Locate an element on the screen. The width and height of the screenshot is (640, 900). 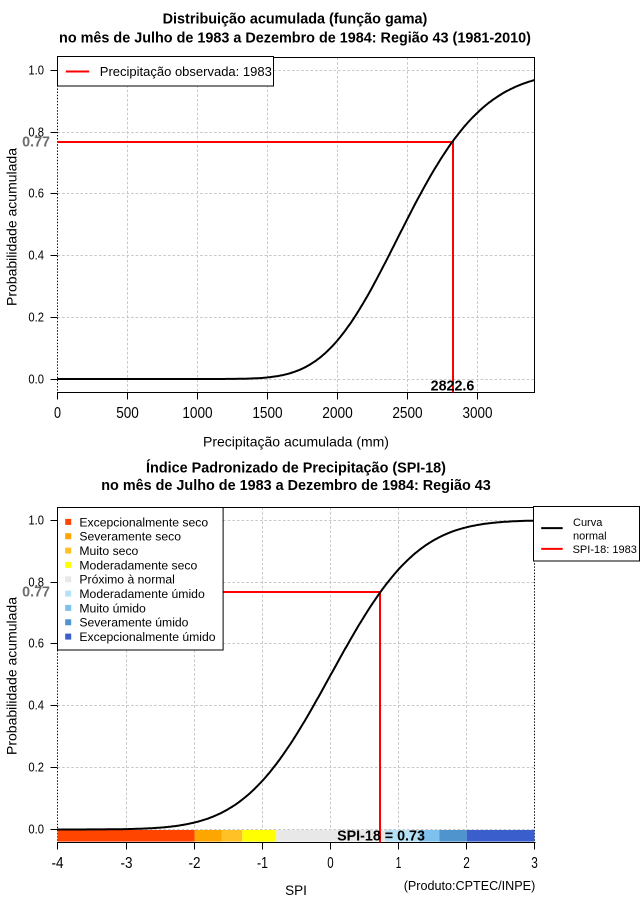
svg-text: 2500 is located at coordinates (407, 413).